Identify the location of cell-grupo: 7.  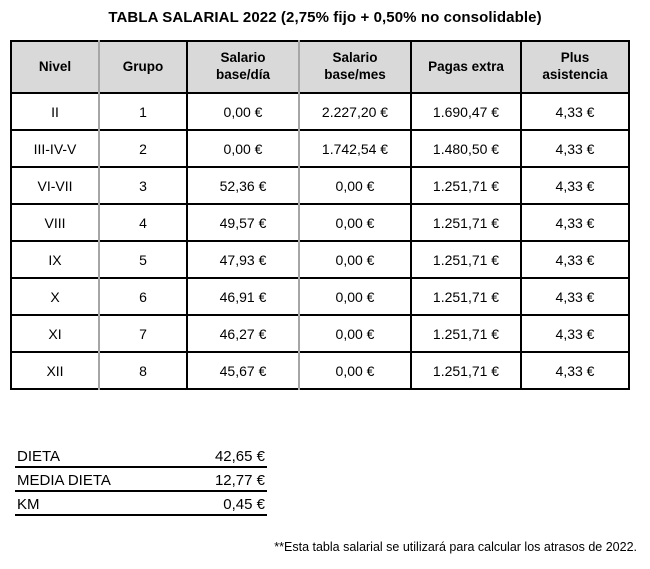
(142, 333).